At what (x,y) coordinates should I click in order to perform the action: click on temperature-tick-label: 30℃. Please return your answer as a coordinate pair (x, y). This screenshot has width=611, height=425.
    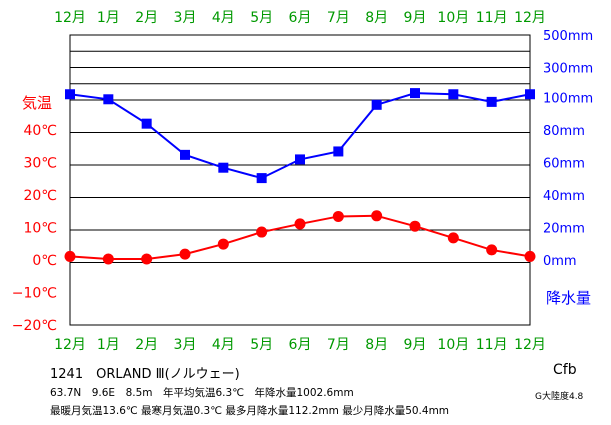
    Looking at the image, I should click on (40, 164).